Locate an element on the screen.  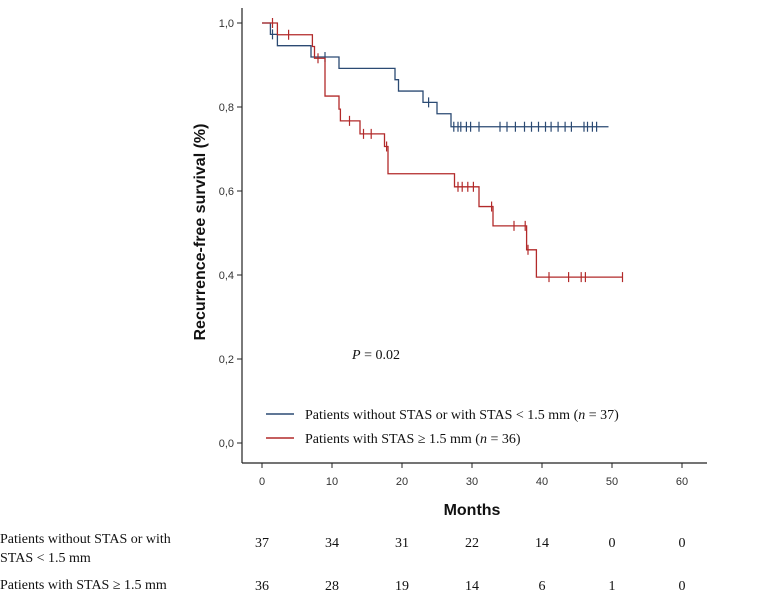
x-tick-label: 30 is located at coordinates (472, 482).